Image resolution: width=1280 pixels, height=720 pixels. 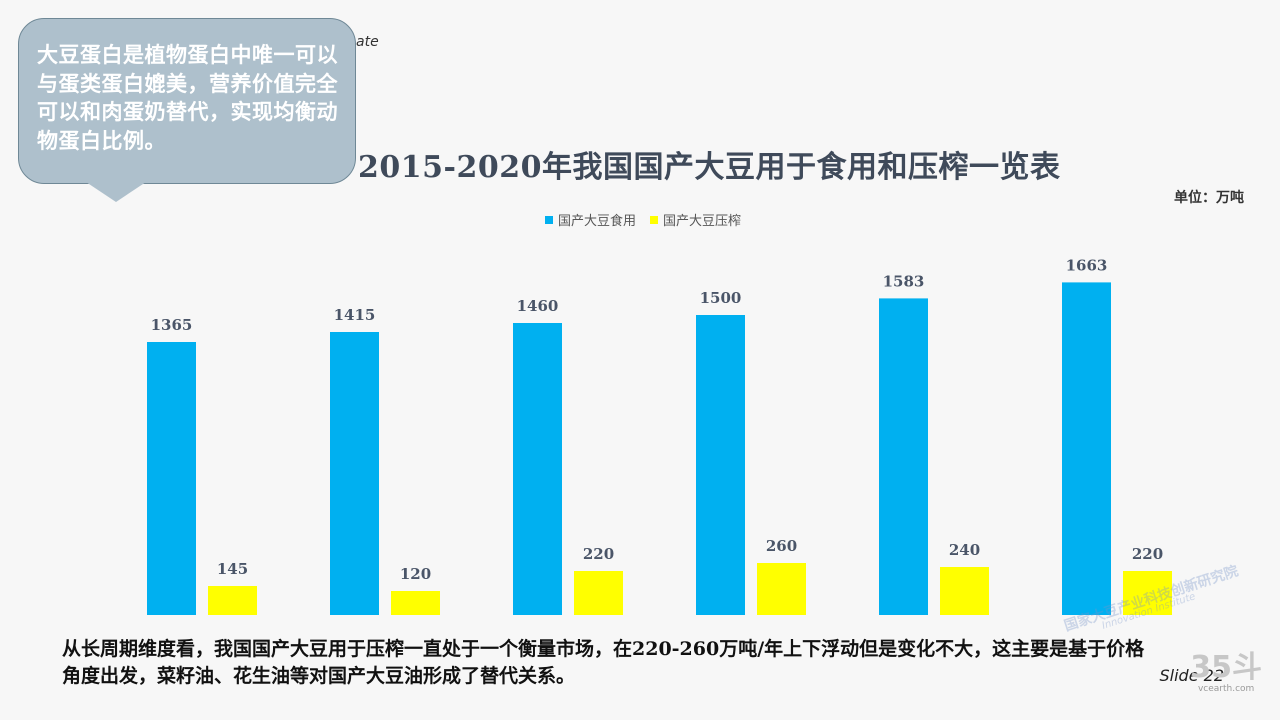 What do you see at coordinates (537, 469) in the screenshot?
I see `bar-food-2017` at bounding box center [537, 469].